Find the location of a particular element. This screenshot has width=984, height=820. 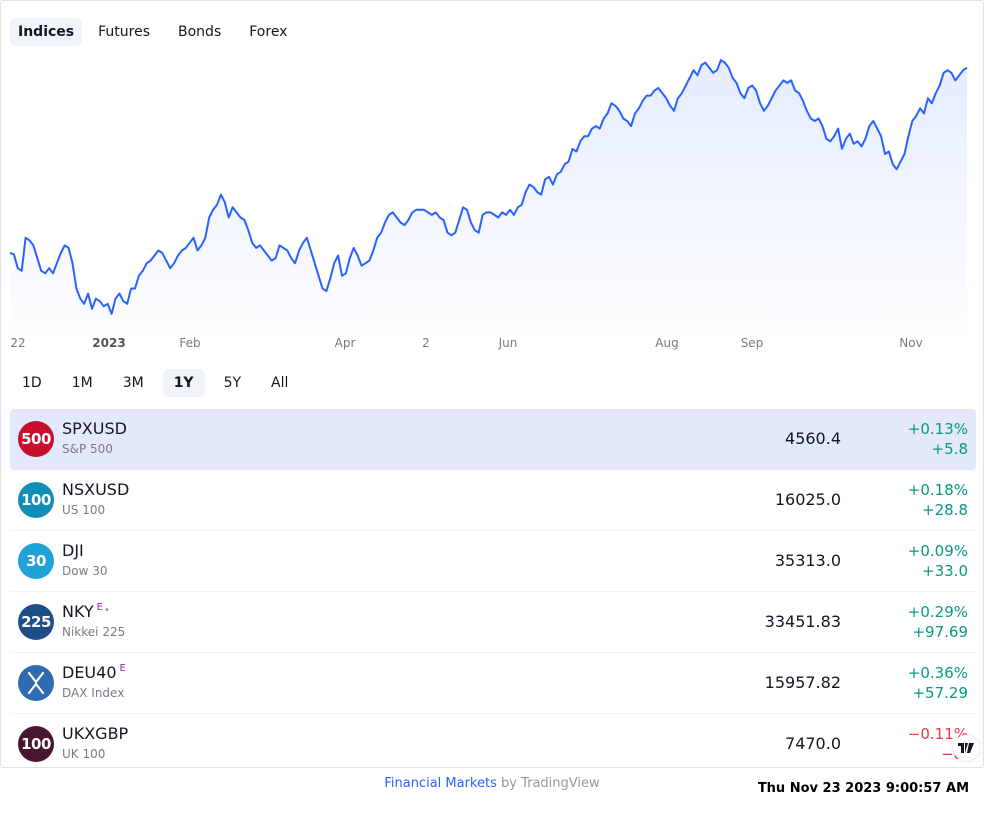

symbol-description: DAX Index is located at coordinates (93, 693).